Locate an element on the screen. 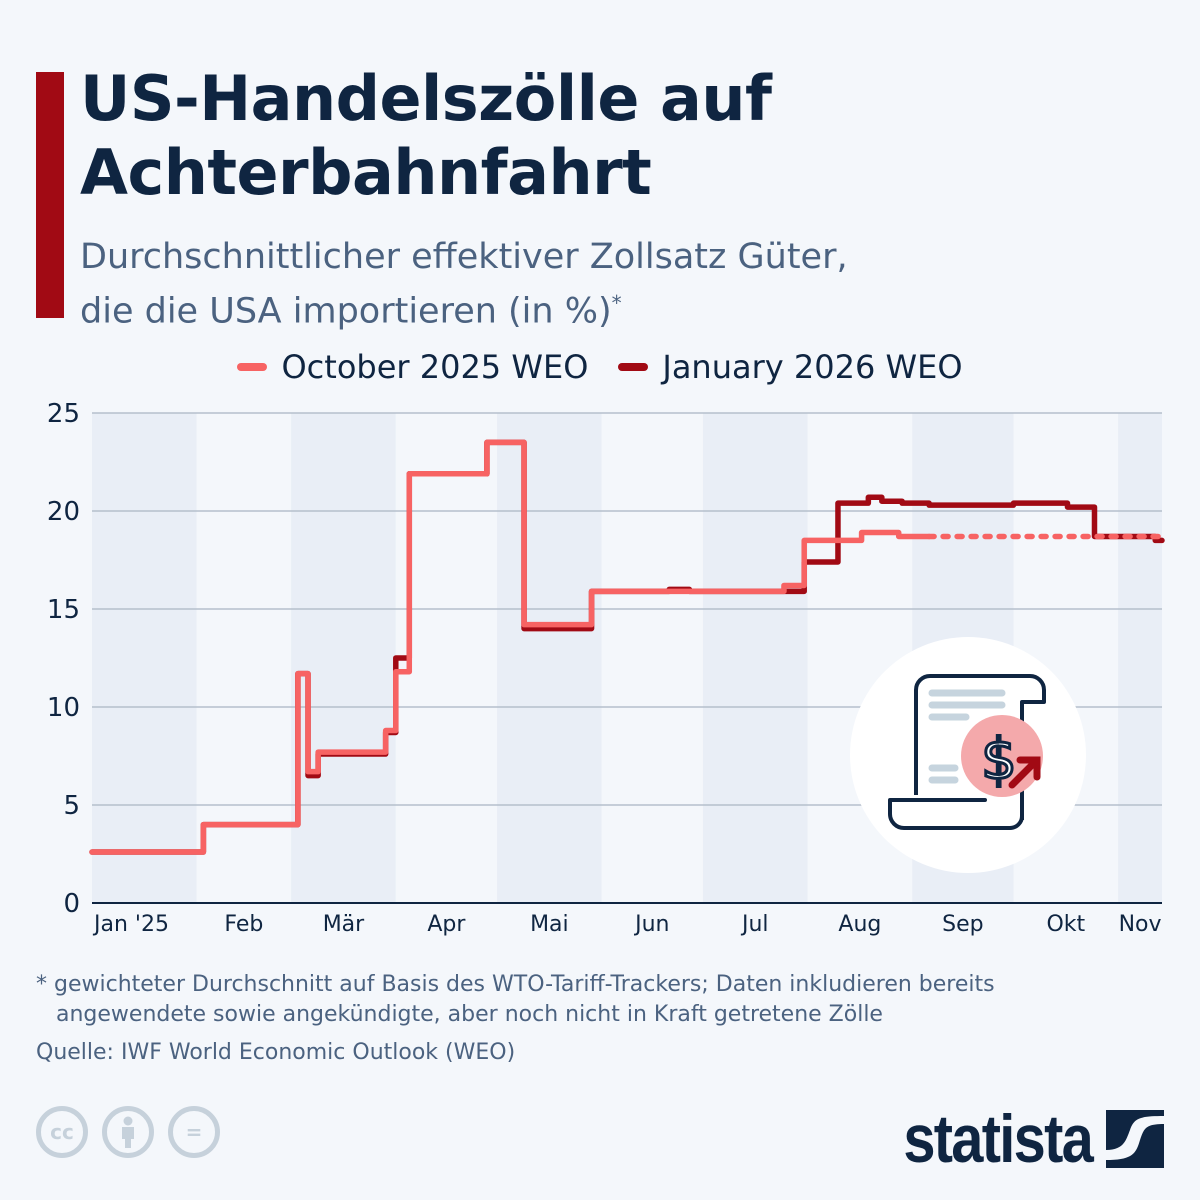 The width and height of the screenshot is (1200, 1200). y-tick-label: 5 is located at coordinates (71, 806).